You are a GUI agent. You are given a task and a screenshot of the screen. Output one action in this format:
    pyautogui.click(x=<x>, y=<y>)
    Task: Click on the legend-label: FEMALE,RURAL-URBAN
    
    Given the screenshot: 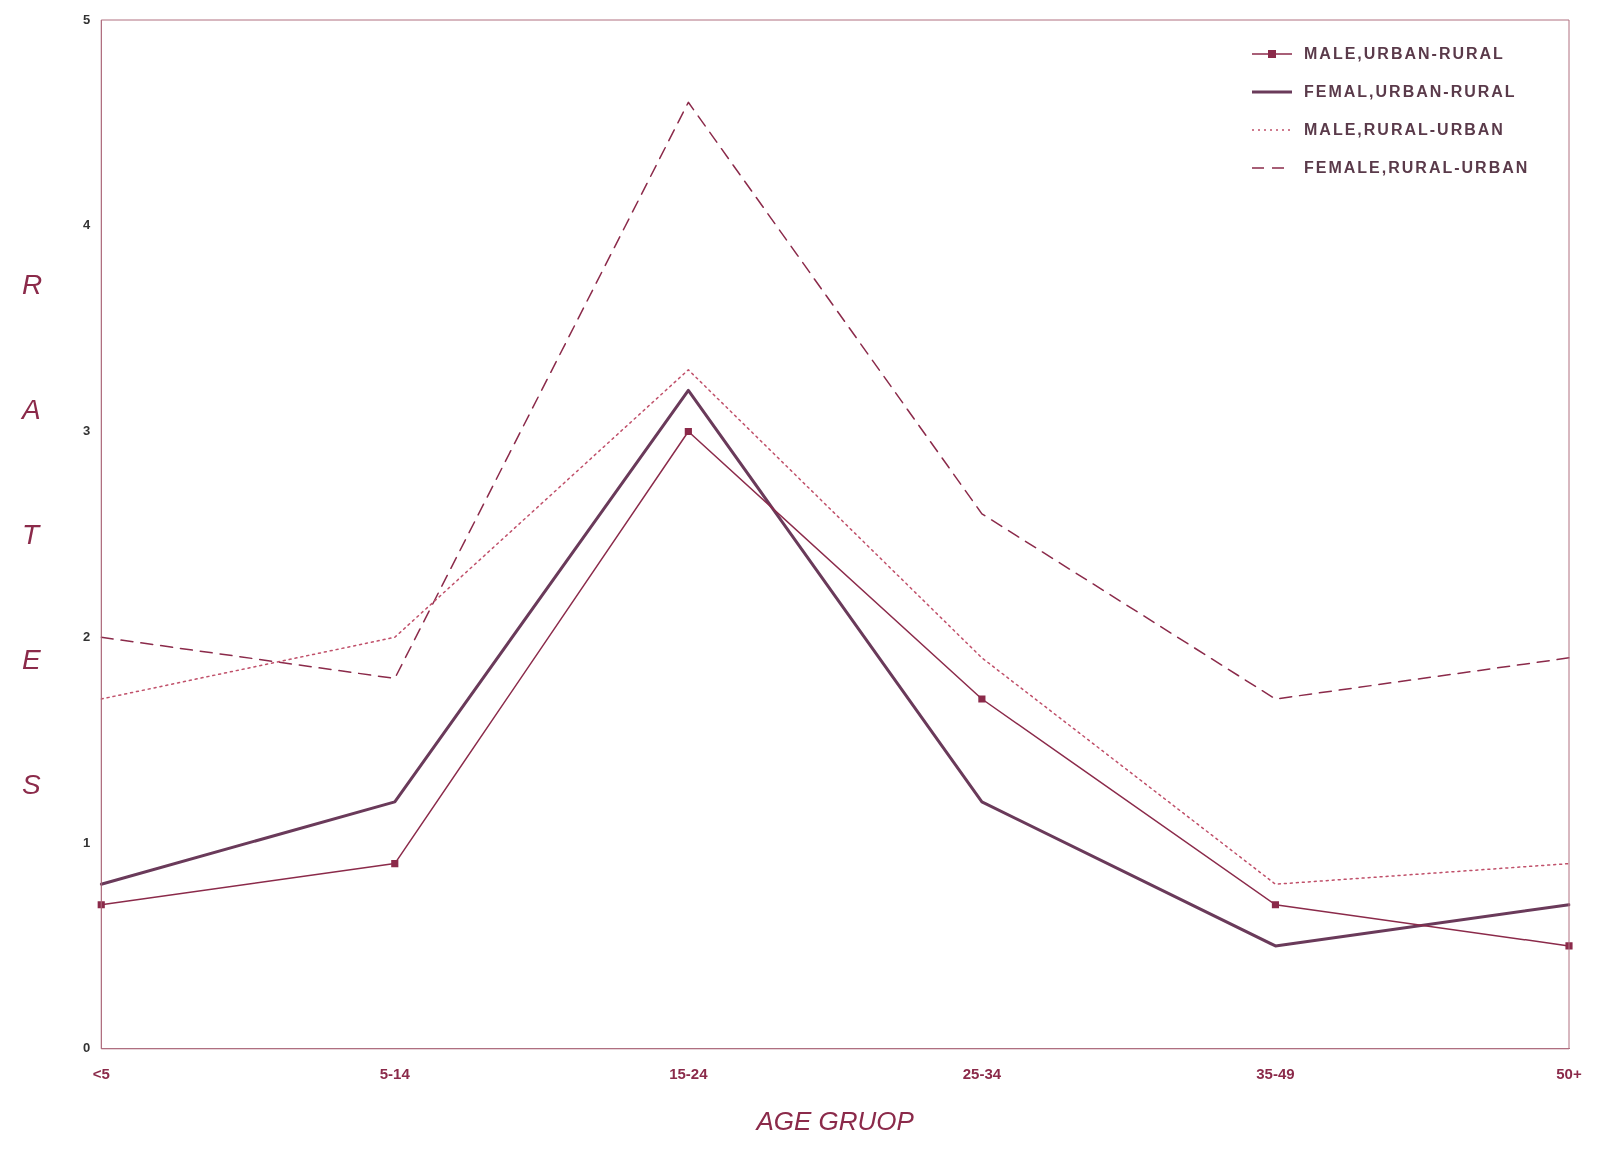 What is the action you would take?
    pyautogui.click(x=1417, y=168)
    